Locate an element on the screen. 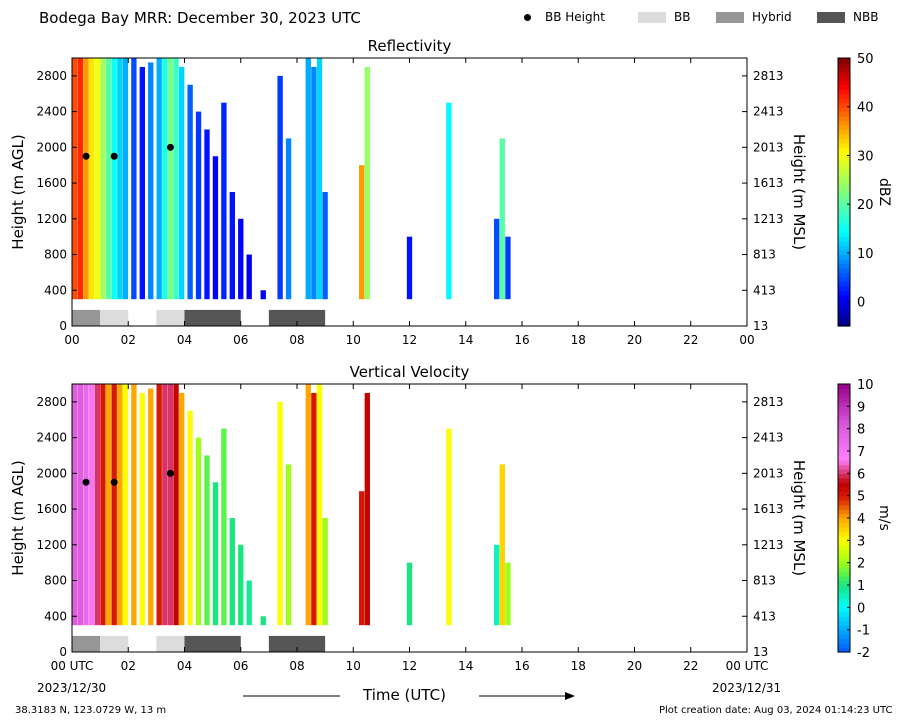 Image resolution: width=900 pixels, height=725 pixels. x-tick-label: 00 is located at coordinates (71, 340).